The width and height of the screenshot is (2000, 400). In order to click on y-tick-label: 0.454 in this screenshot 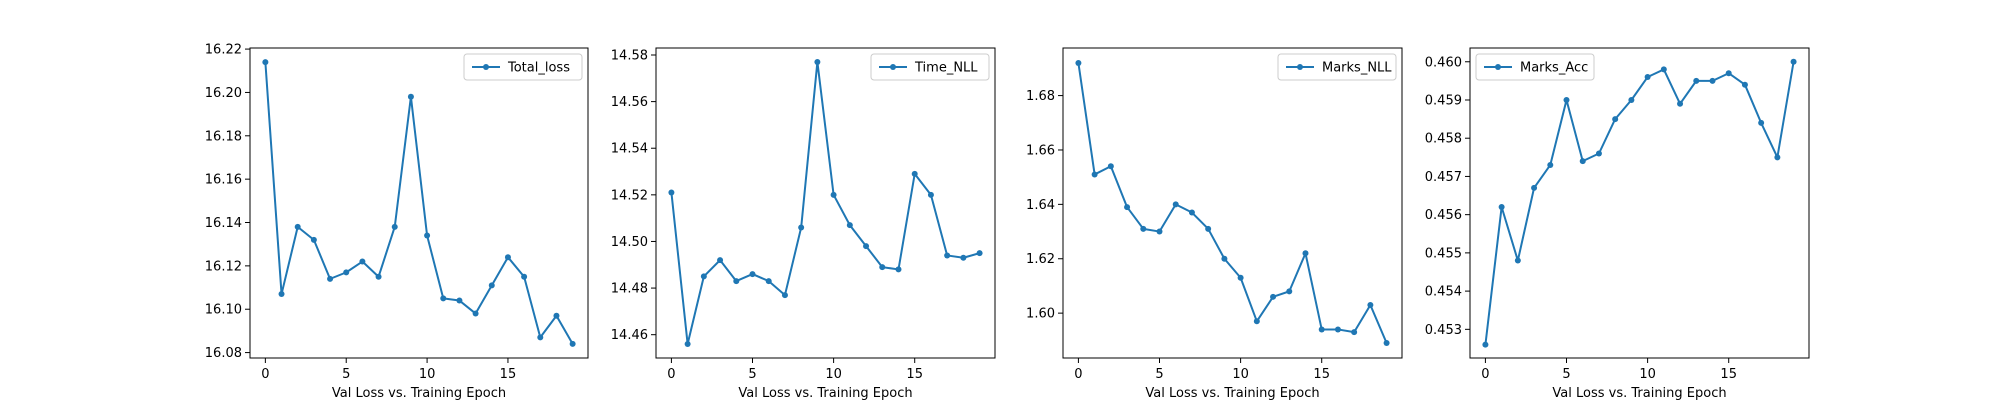, I will do `click(1443, 292)`.